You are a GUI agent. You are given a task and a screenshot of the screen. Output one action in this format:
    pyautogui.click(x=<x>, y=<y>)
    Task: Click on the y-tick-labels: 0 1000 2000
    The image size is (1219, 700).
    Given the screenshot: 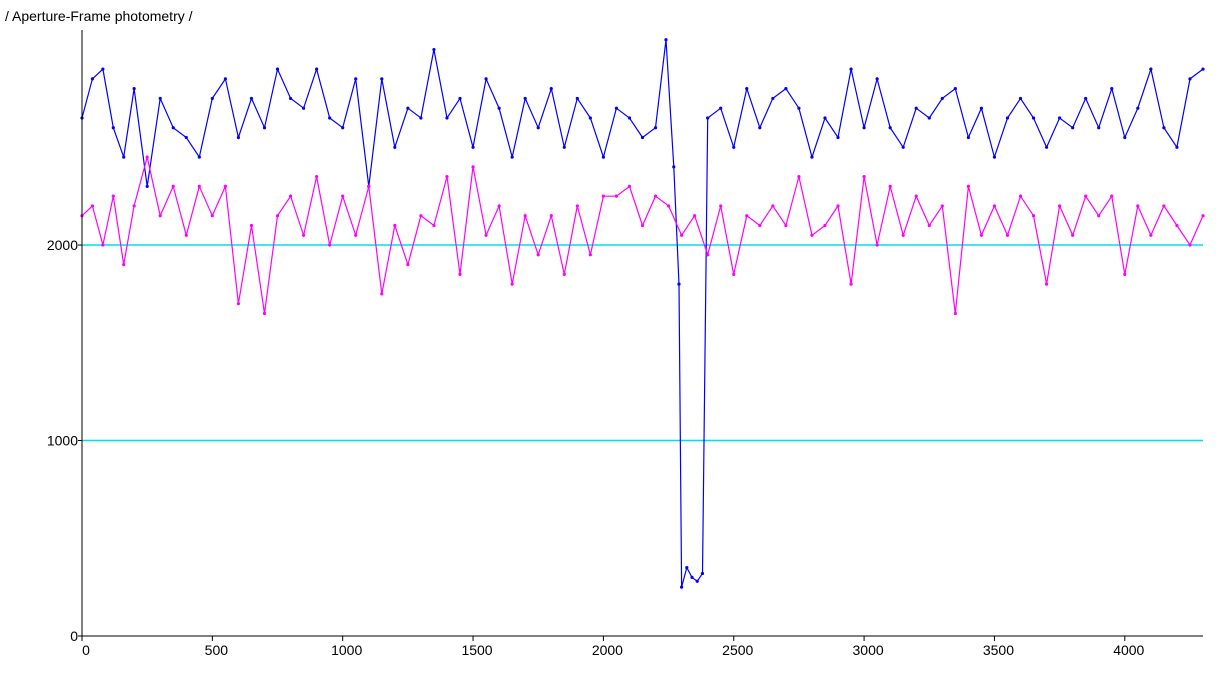 What is the action you would take?
    pyautogui.click(x=62, y=440)
    